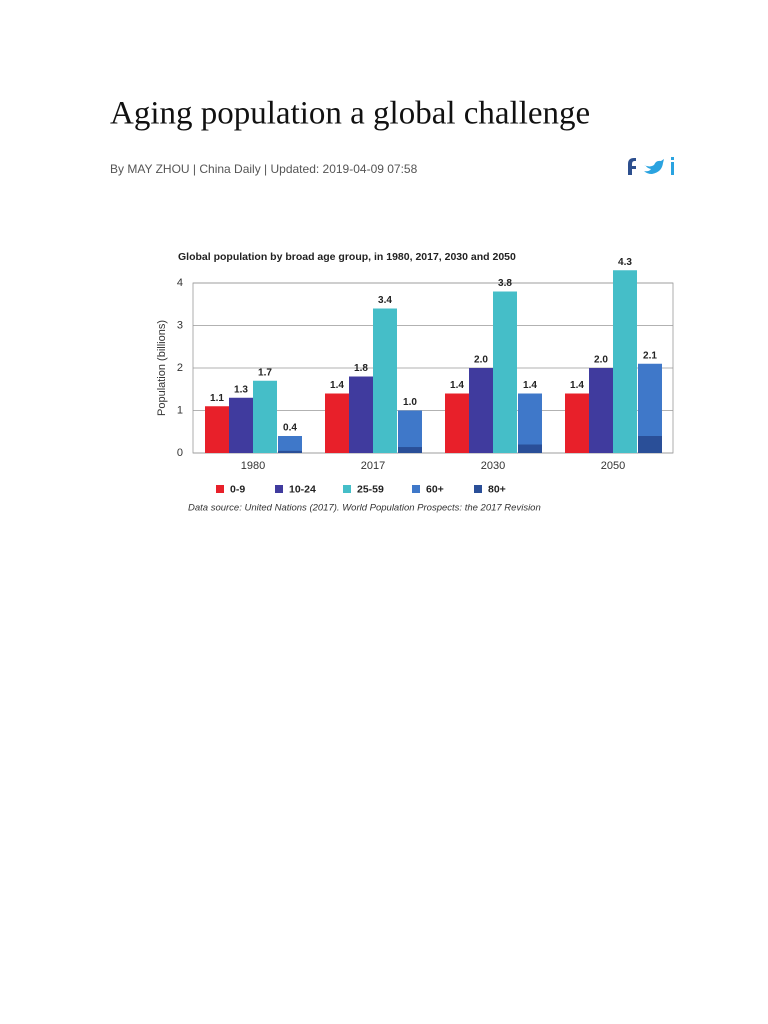  I want to click on value-label: 1.3, so click(241, 389).